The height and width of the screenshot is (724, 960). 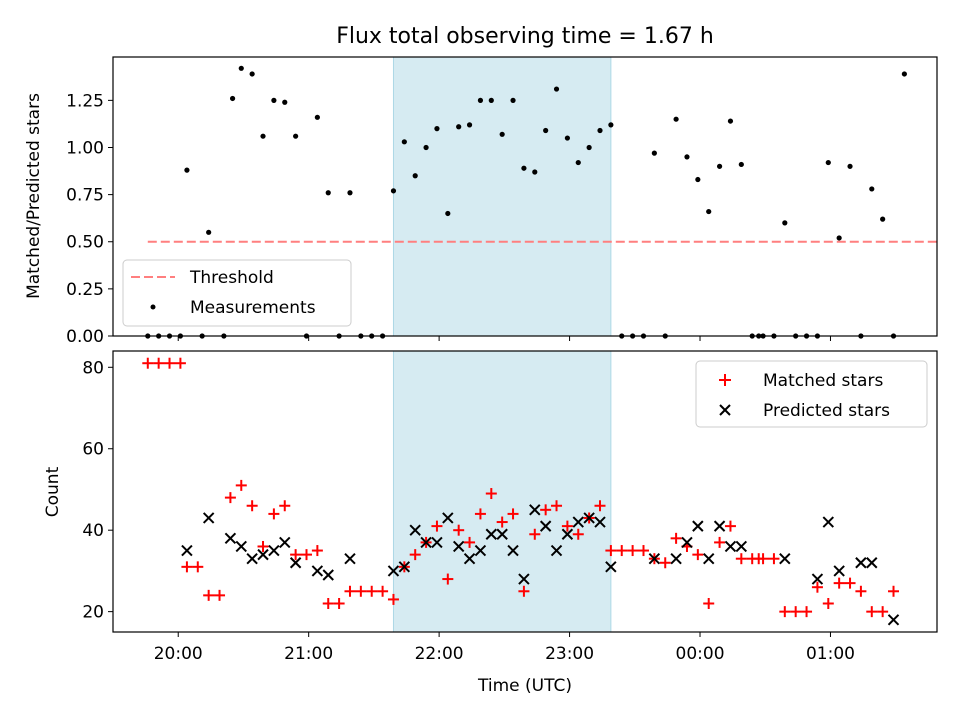 I want to click on legend-predicted-label: Predicted stars, so click(x=826, y=411).